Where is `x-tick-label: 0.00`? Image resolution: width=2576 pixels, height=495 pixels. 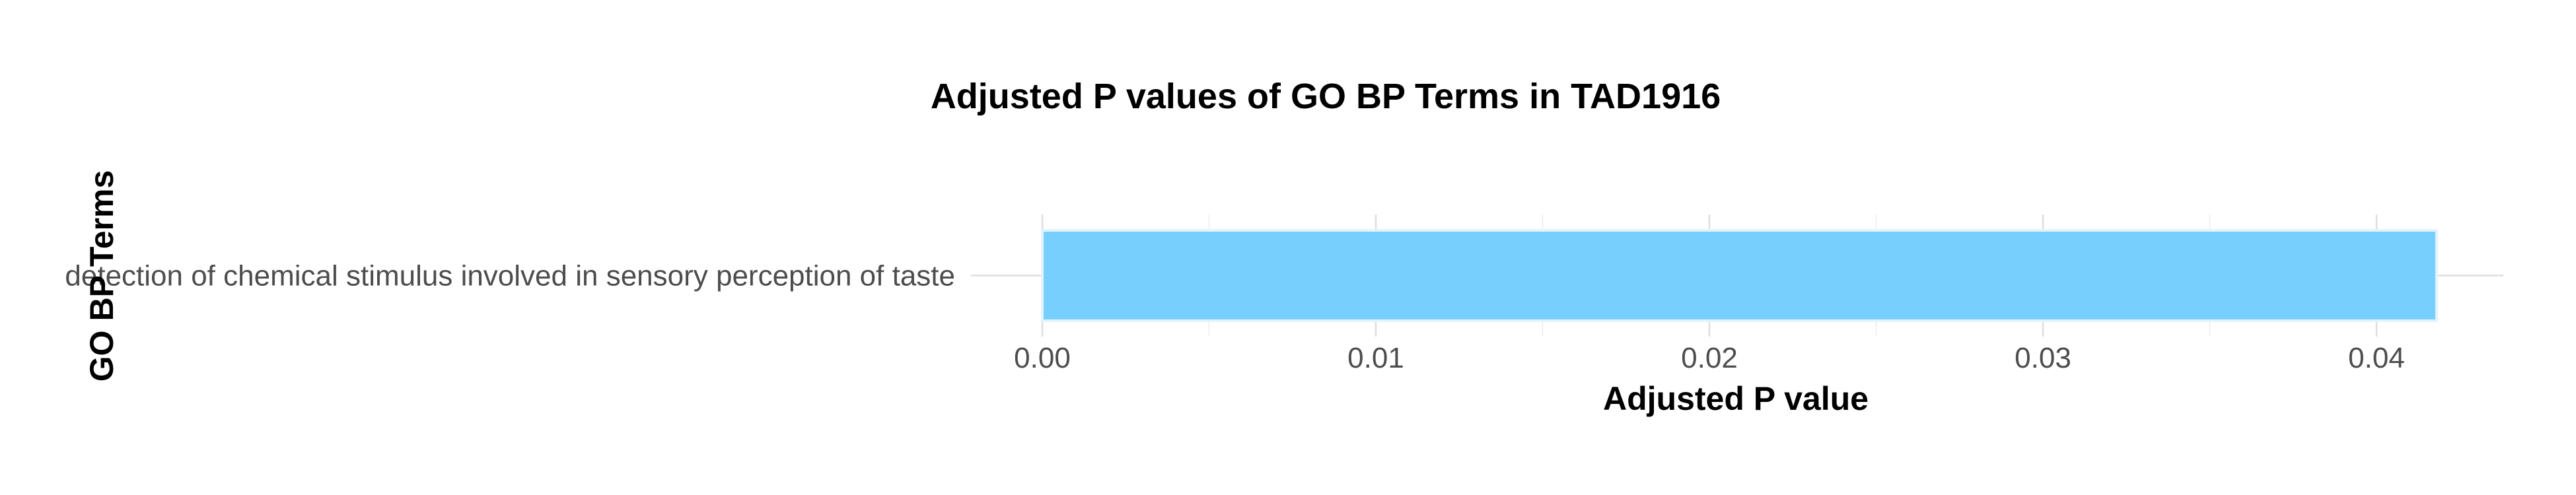 x-tick-label: 0.00 is located at coordinates (1042, 358).